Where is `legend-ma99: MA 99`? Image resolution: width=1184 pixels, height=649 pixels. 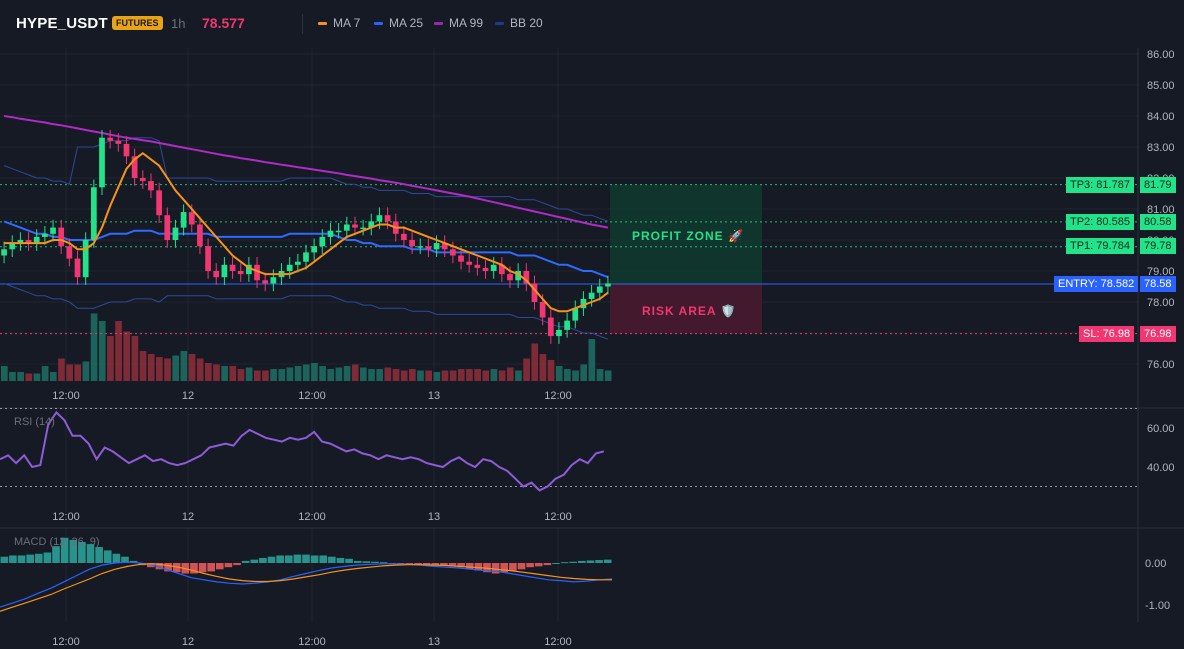 legend-ma99: MA 99 is located at coordinates (458, 23).